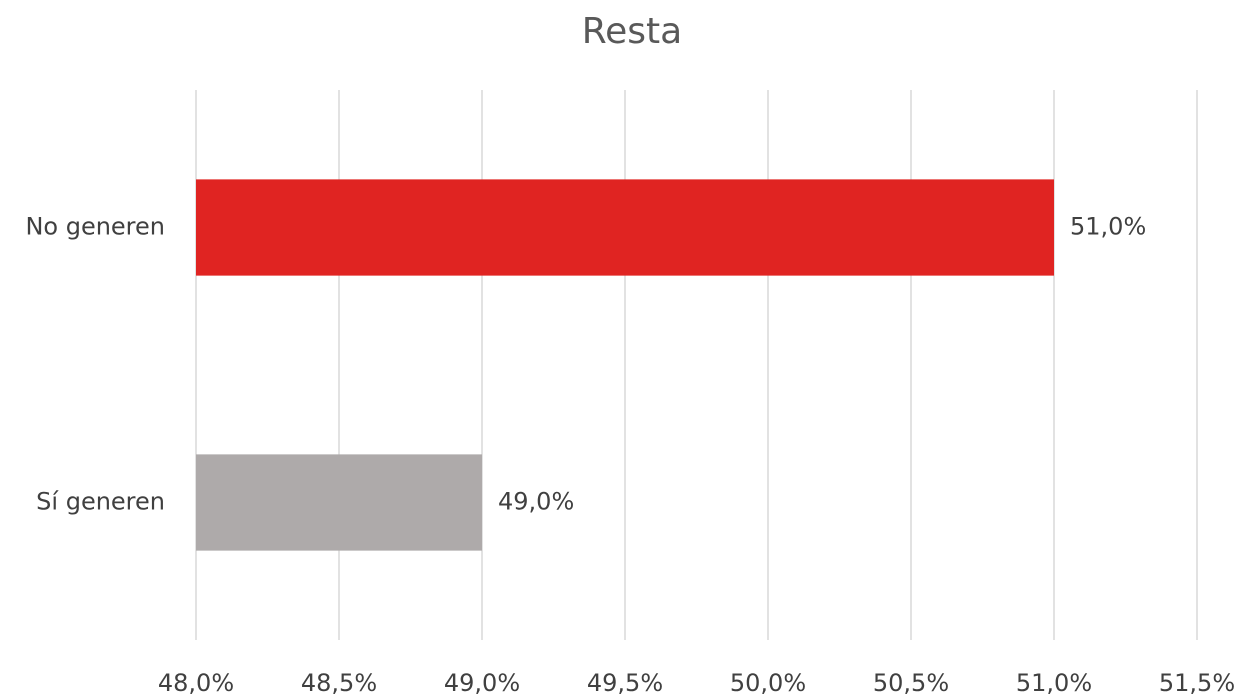 The width and height of the screenshot is (1241, 694). What do you see at coordinates (1108, 227) in the screenshot?
I see `data-label: 51,0%` at bounding box center [1108, 227].